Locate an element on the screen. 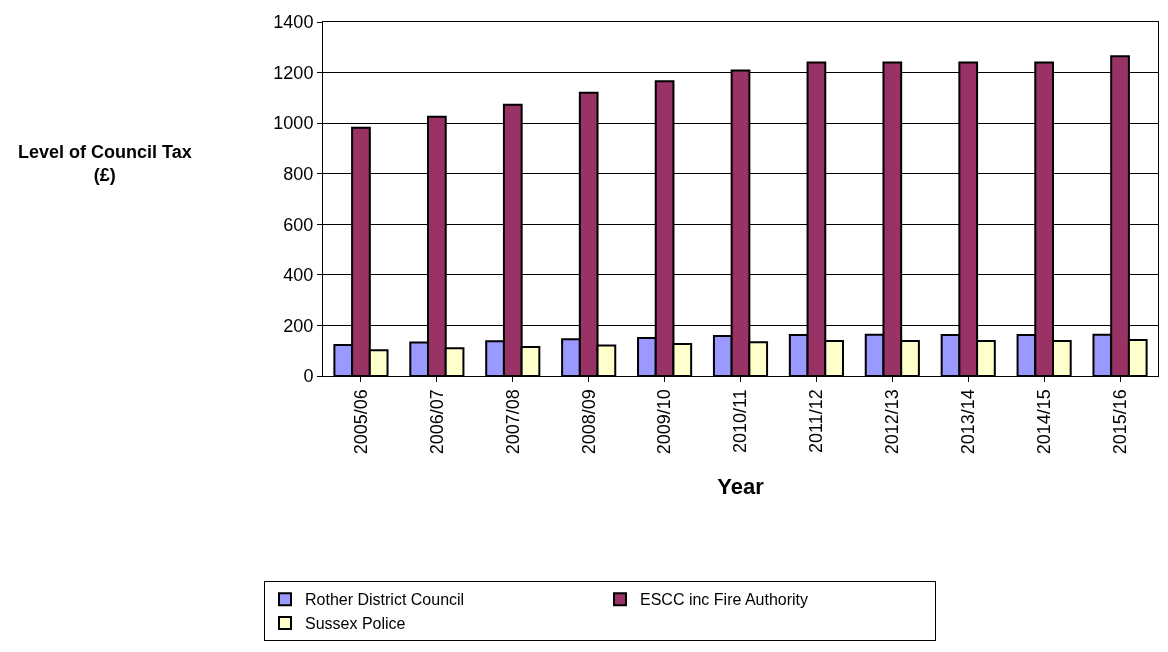 Image resolution: width=1168 pixels, height=652 pixels. y-tick-label: 0 is located at coordinates (308, 376).